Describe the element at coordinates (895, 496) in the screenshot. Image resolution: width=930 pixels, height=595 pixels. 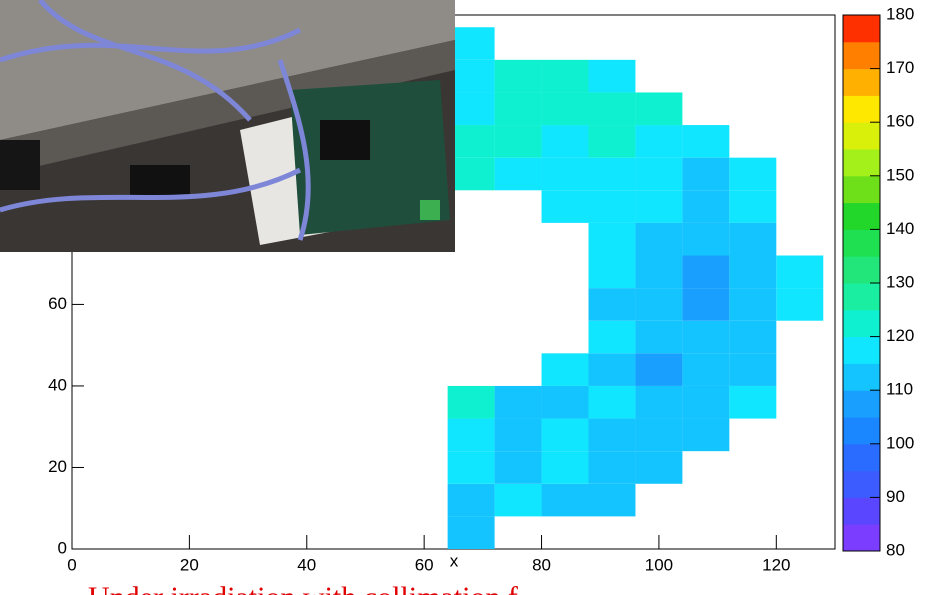
I see `z-tick-label: 90` at that location.